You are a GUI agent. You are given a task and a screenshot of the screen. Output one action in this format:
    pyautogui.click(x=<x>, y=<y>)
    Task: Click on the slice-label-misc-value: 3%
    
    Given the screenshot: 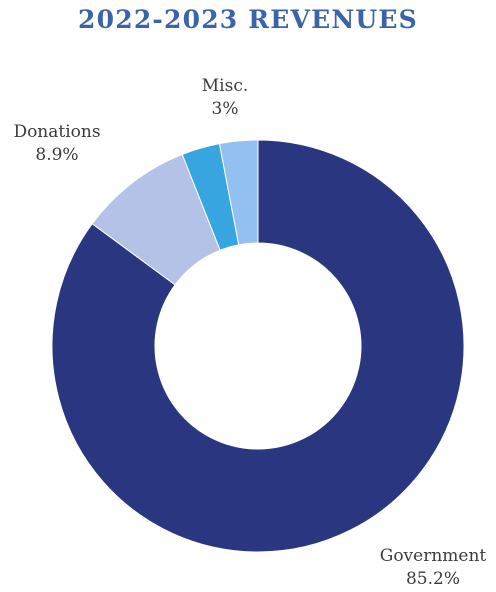 What is the action you would take?
    pyautogui.click(x=225, y=109)
    